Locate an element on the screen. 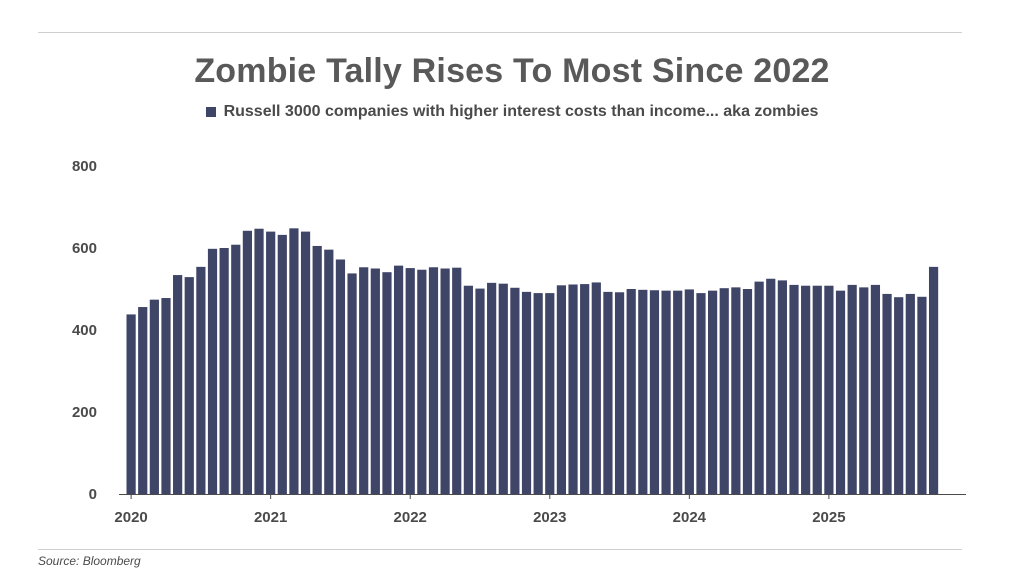 The image size is (1024, 576). x-tick-label: 2021 is located at coordinates (270, 517).